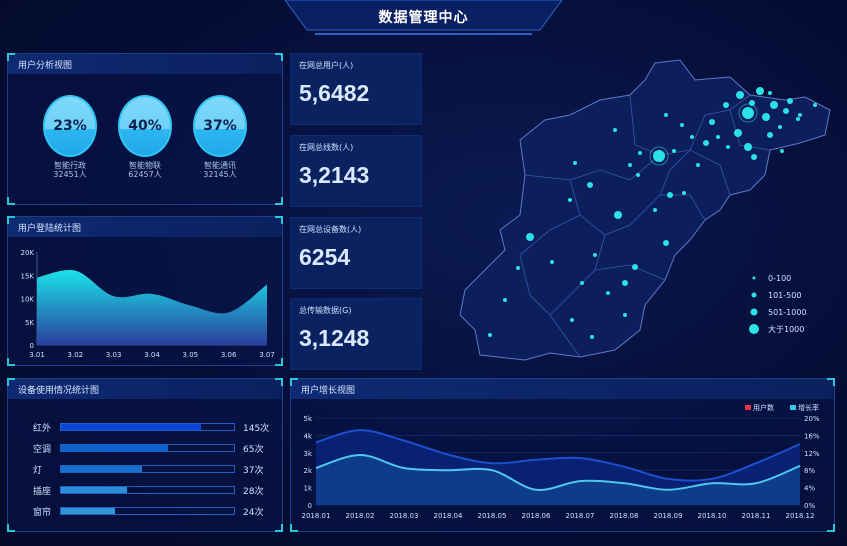  Describe the element at coordinates (778, 304) in the screenshot. I see `map-legend: 0-100 101-500 501-1000 大于1000` at that location.